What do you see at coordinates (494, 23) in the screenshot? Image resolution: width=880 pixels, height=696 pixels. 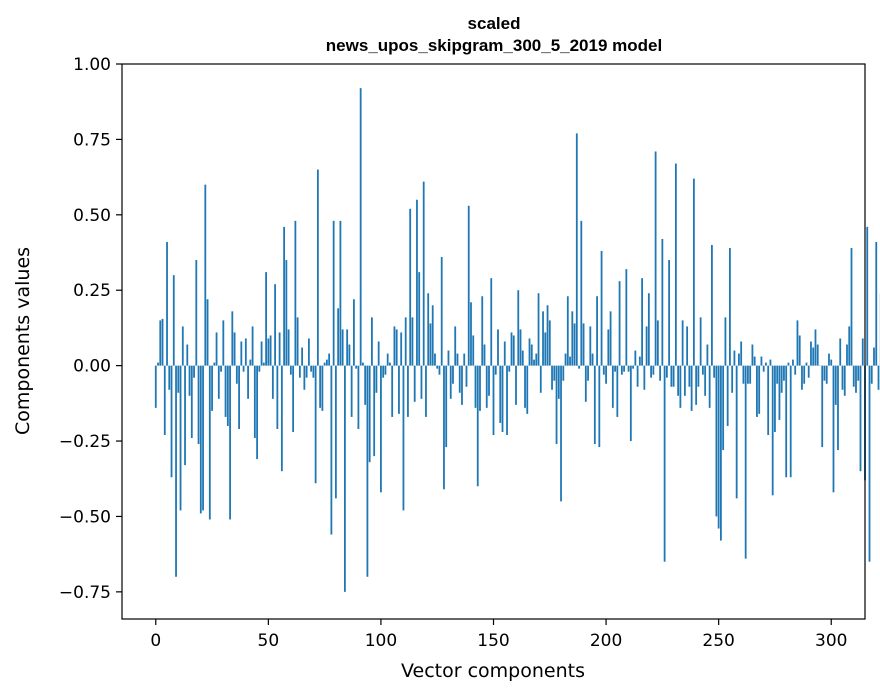 I see `chart-title-line-1: scaled` at bounding box center [494, 23].